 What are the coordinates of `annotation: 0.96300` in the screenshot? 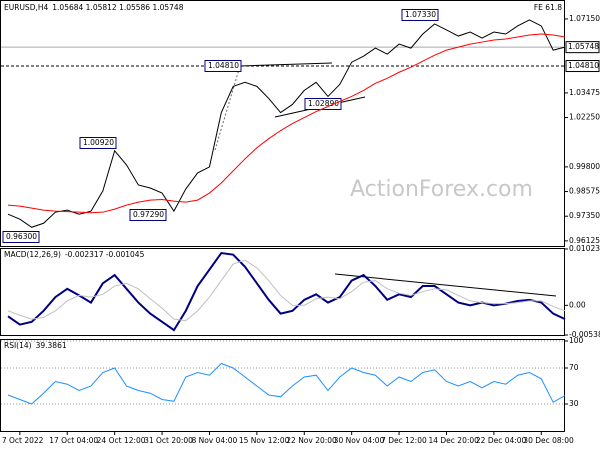 It's located at (21, 236).